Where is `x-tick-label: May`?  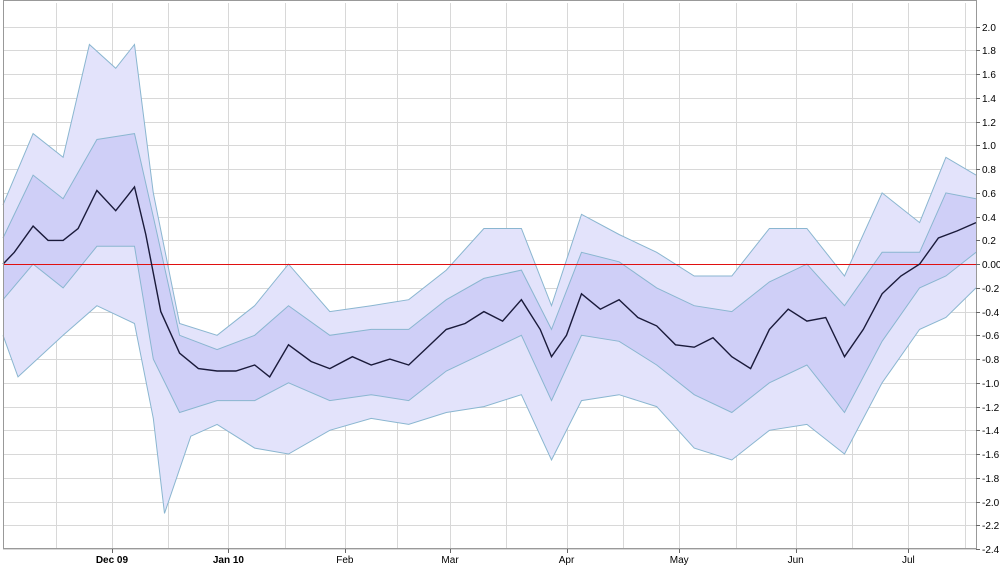 x-tick-label: May is located at coordinates (679, 560).